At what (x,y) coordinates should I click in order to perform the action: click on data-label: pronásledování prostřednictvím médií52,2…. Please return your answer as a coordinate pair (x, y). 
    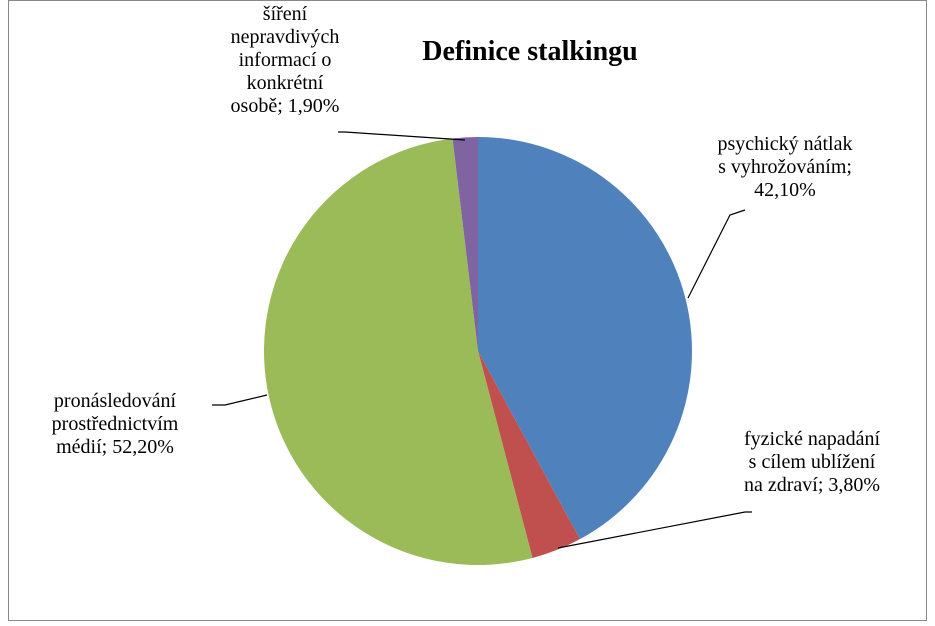
    Looking at the image, I should click on (115, 424).